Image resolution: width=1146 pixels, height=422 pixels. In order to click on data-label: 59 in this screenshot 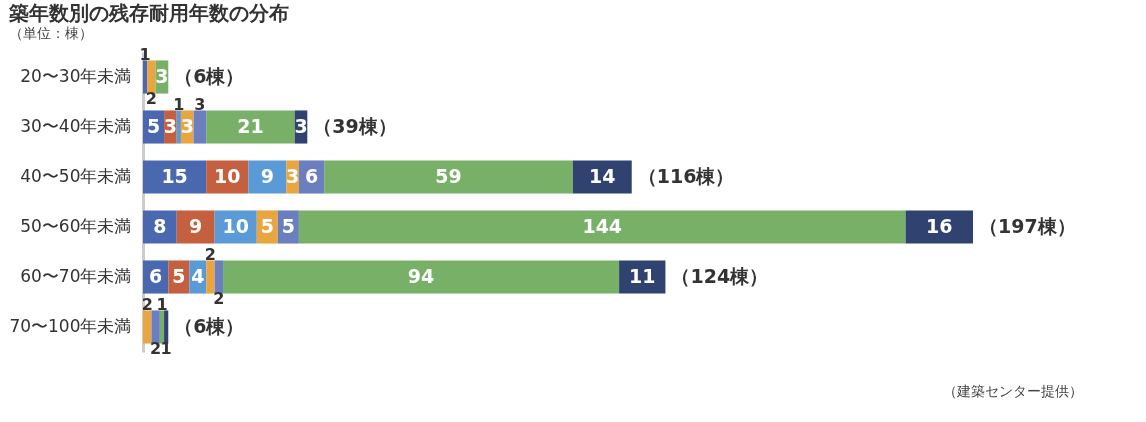, I will do `click(448, 176)`.